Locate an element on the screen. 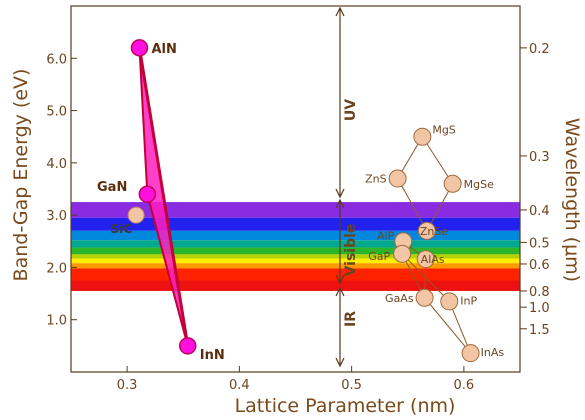 The image size is (585, 420). nitride-triangle is located at coordinates (163, 197).